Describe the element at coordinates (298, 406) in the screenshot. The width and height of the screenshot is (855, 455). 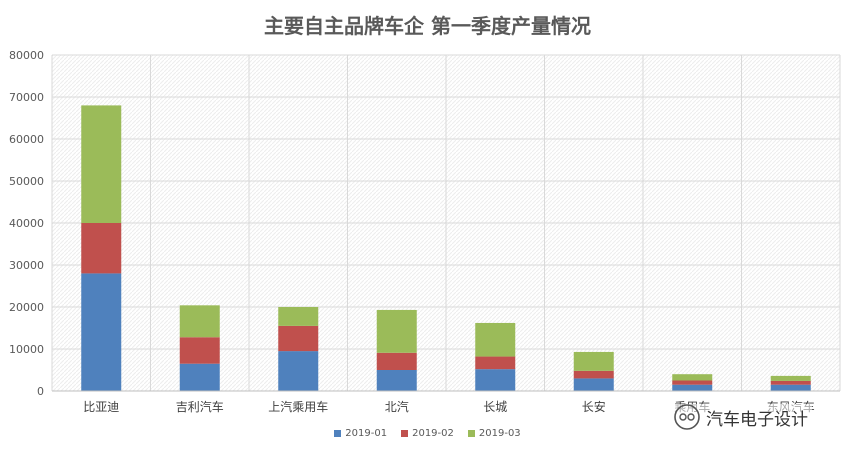
I see `x-tick-label: 上汽乘用车` at that location.